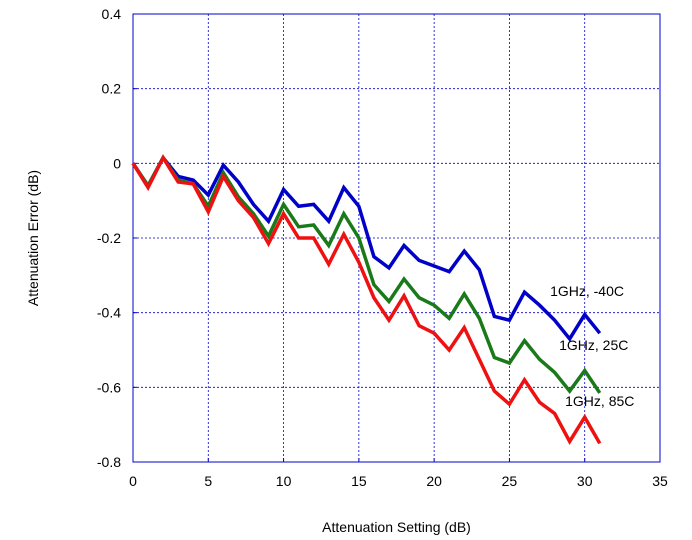 This screenshot has height=540, width=692. I want to click on series-annotation-1: 1GHz, -40C, so click(587, 291).